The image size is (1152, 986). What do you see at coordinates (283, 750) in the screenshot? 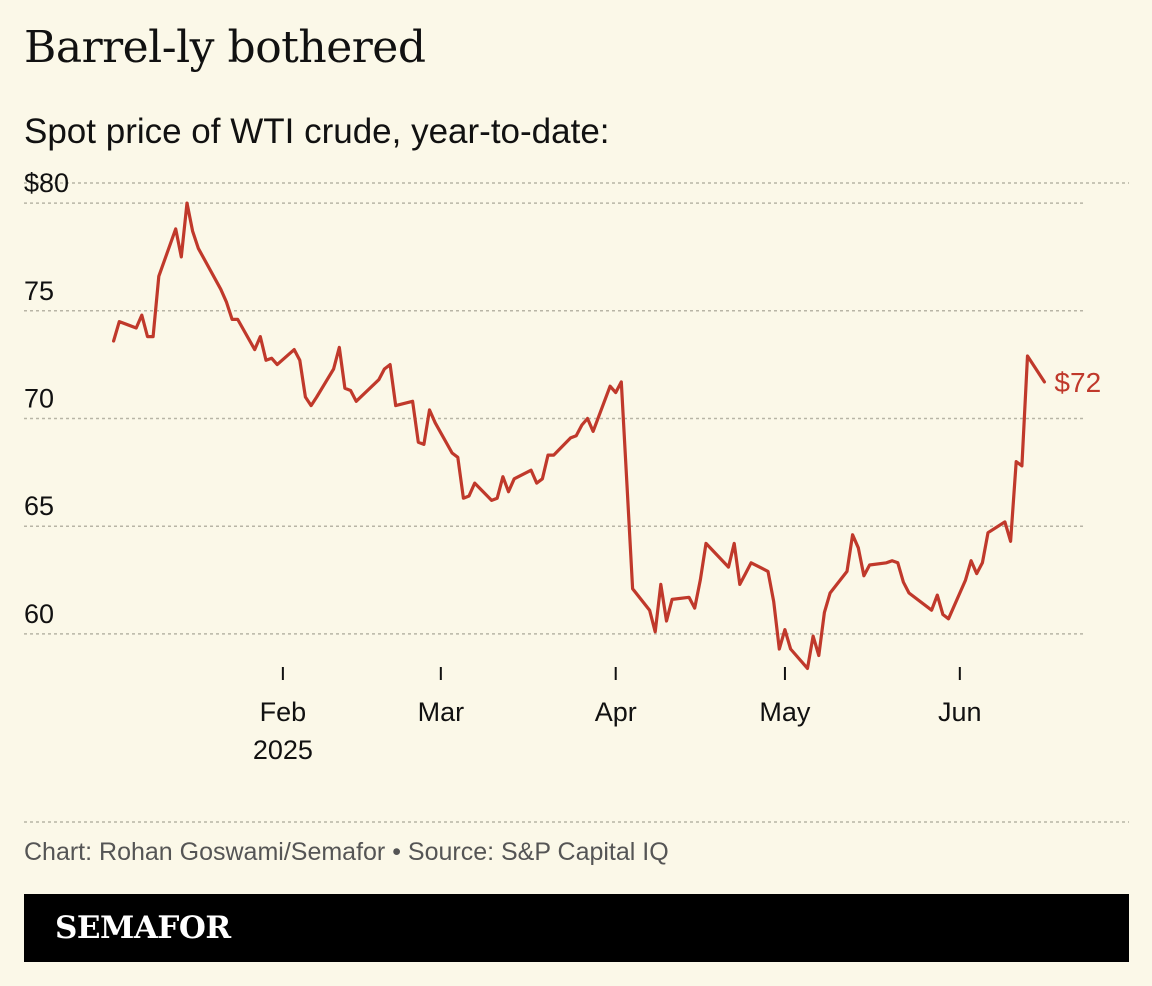
I see `x-tick-sublabel-2025: 2025` at bounding box center [283, 750].